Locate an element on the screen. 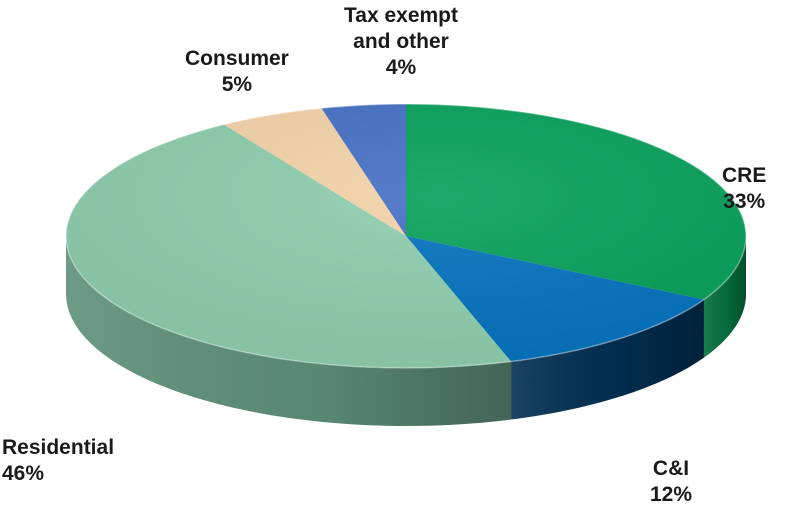  slice-name-line-1: Tax exempt is located at coordinates (401, 15).